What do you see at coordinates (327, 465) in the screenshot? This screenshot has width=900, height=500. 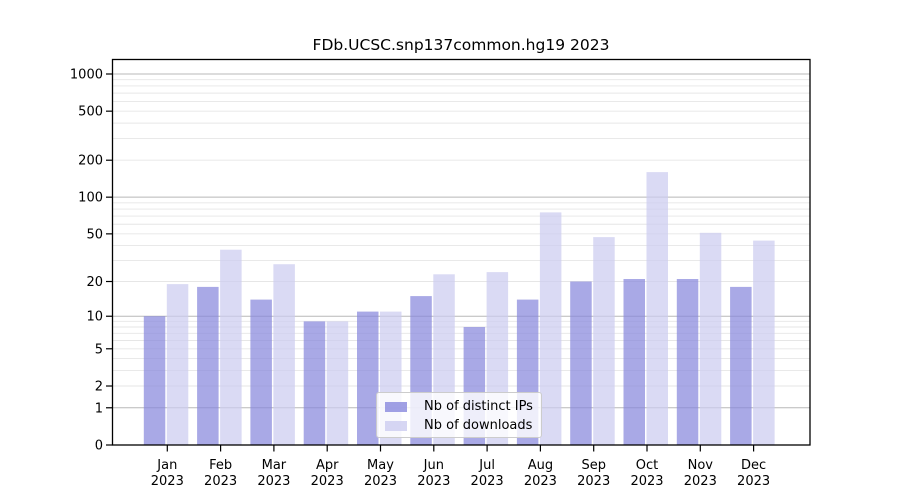 I see `x-tick-label-apr: Apr` at bounding box center [327, 465].